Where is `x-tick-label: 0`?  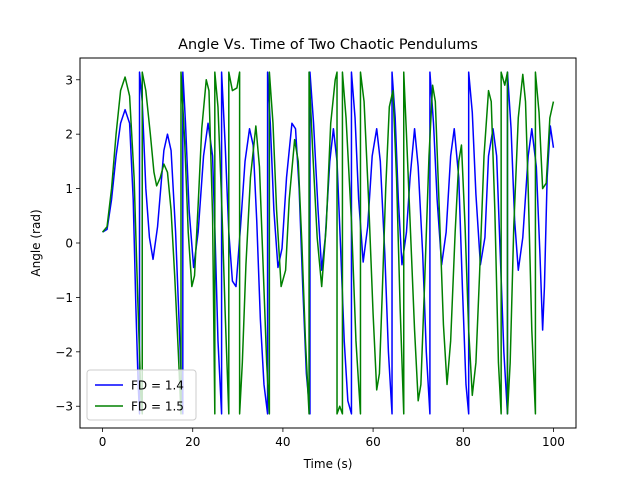
x-tick-label: 0 is located at coordinates (103, 442).